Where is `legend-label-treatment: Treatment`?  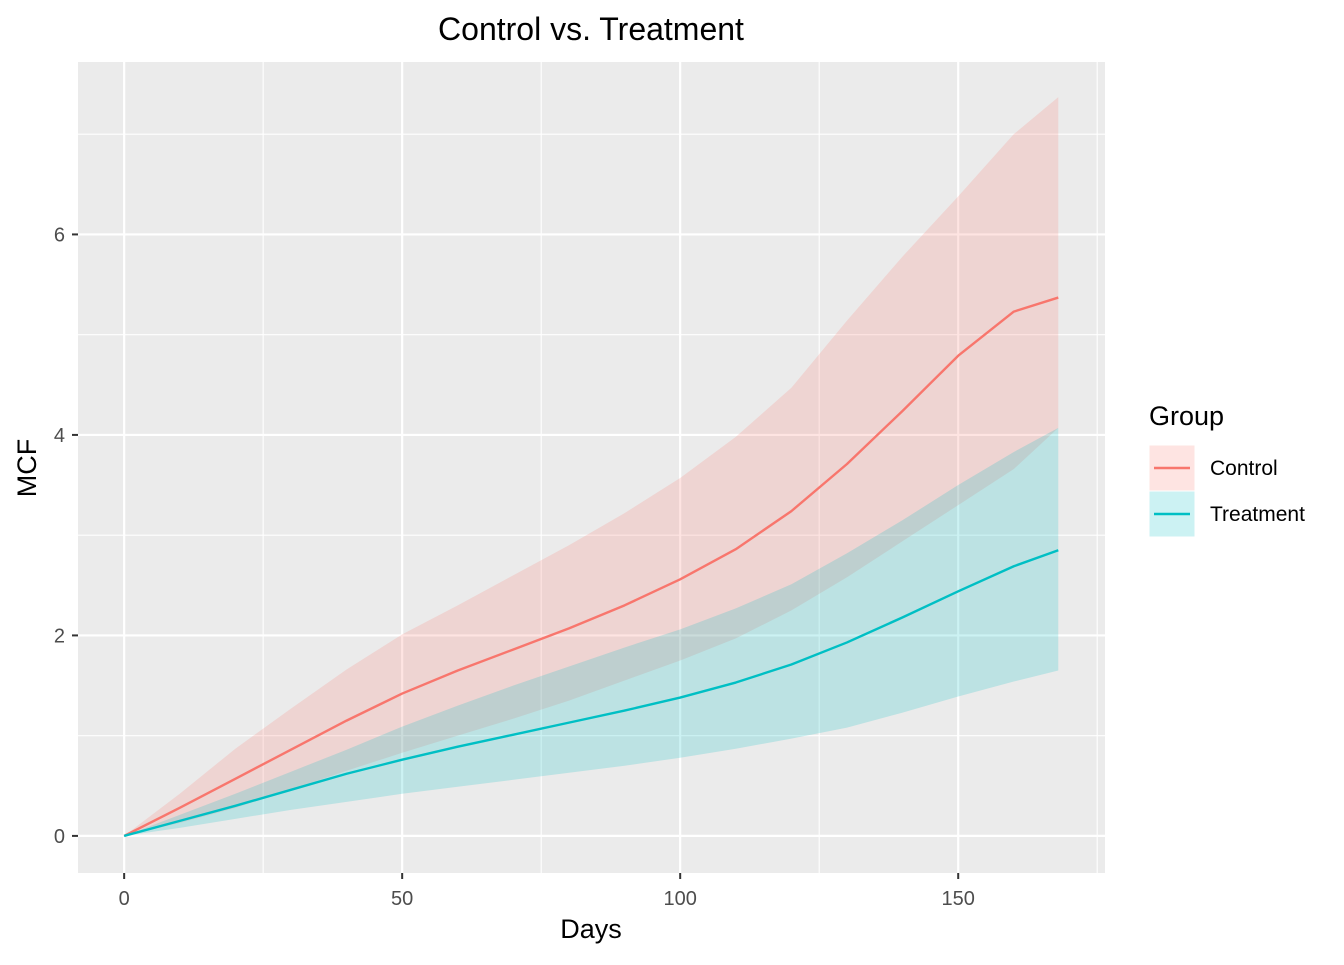
legend-label-treatment: Treatment is located at coordinates (1257, 514).